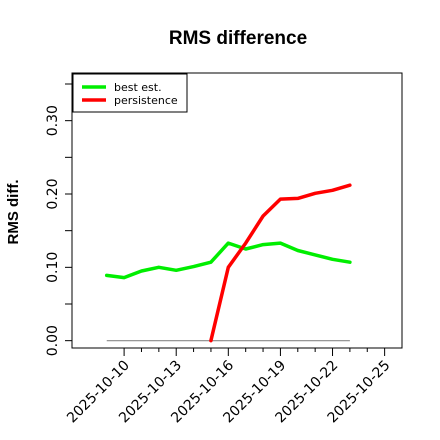 The image size is (440, 440). I want to click on chart-title: RMS difference, so click(238, 38).